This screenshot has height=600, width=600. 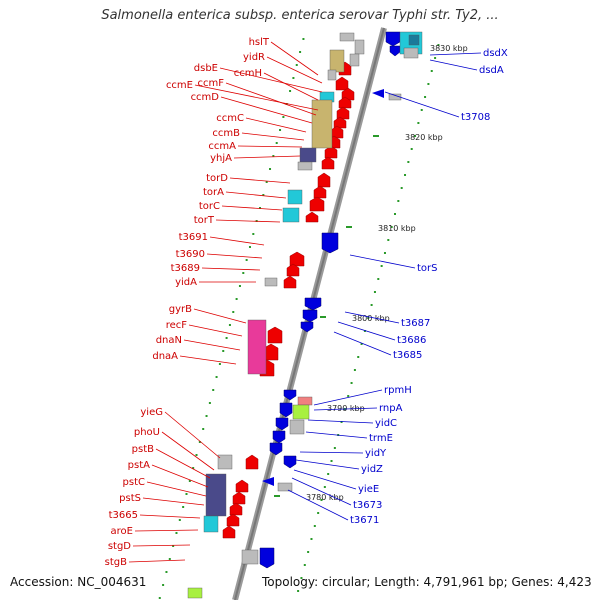 What do you see at coordinates (217, 178) in the screenshot?
I see `gene-label-torD: torD` at bounding box center [217, 178].